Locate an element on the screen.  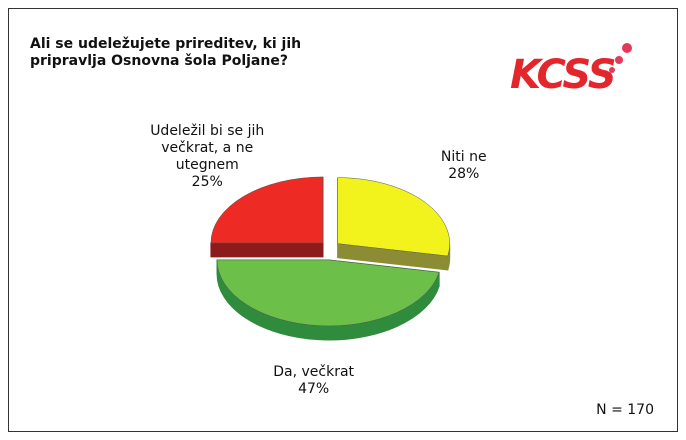
slice-label: Niti ne 28% is located at coordinates (464, 166).